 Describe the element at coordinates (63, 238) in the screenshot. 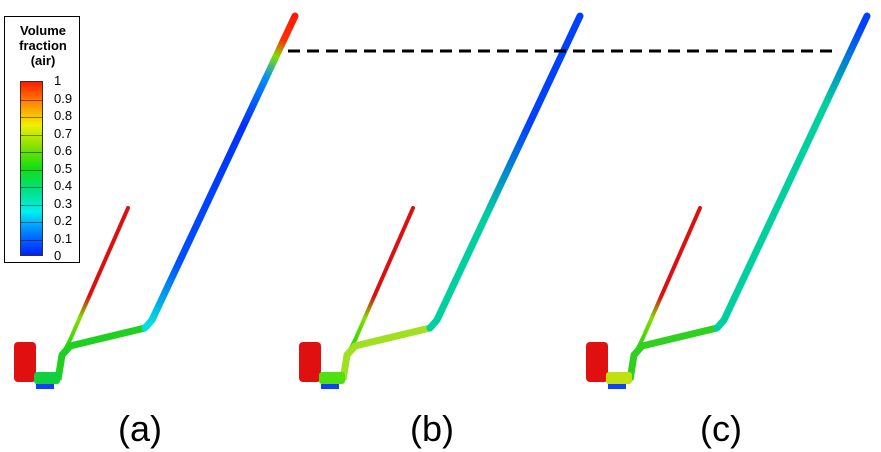

I see `legend-tick-label: 0.1` at that location.